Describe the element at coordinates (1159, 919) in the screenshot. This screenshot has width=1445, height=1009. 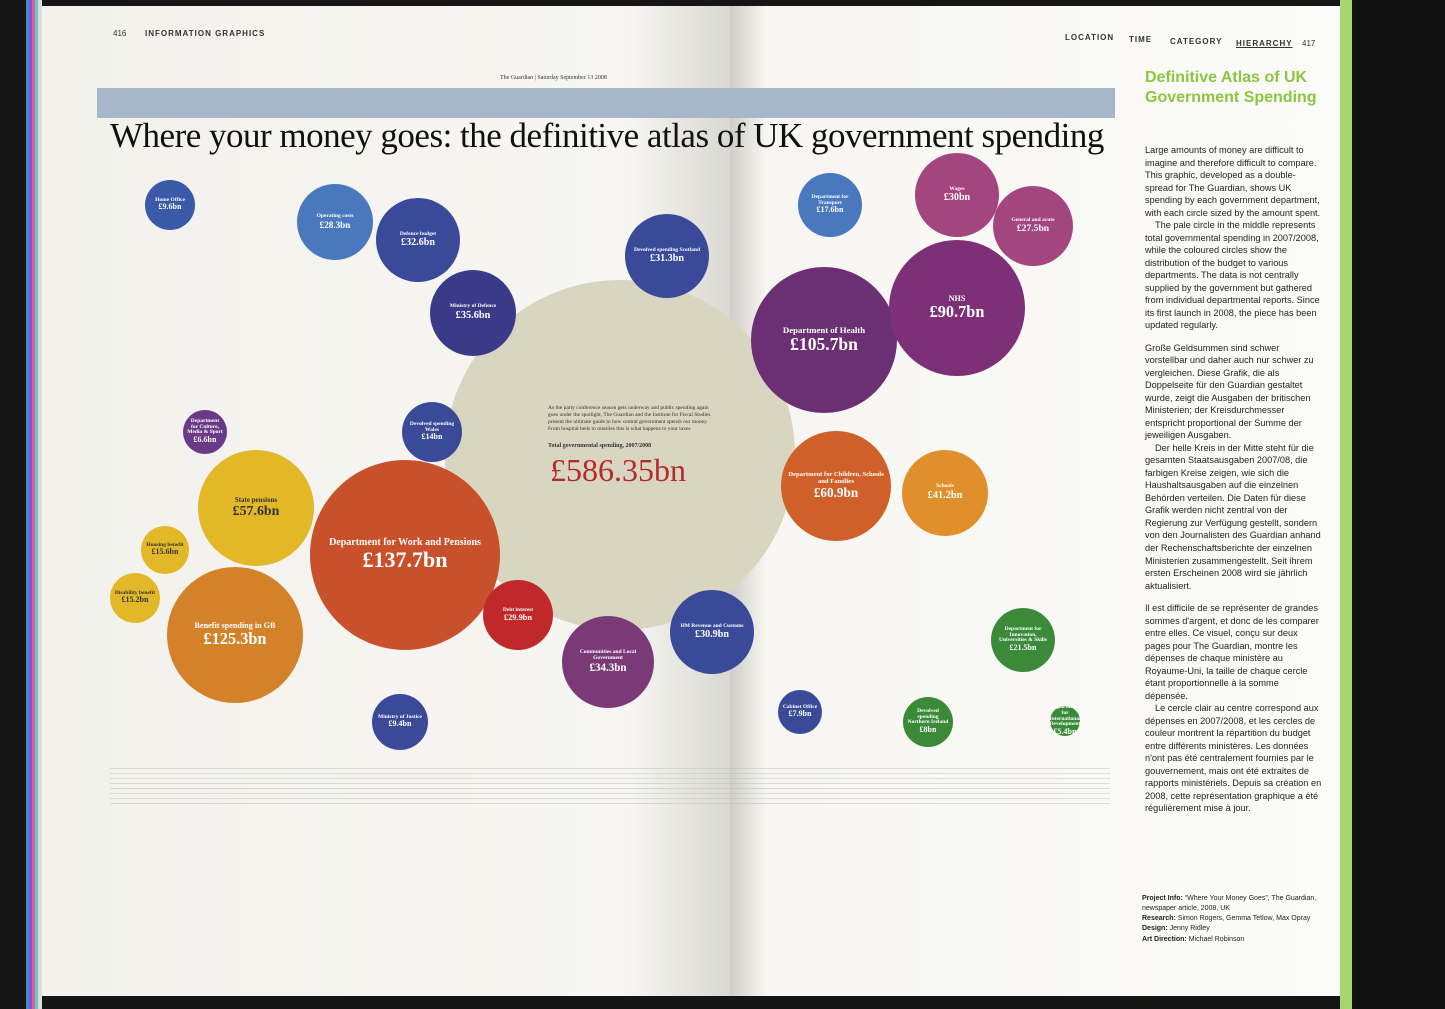
I see `credit-label: Research:` at that location.